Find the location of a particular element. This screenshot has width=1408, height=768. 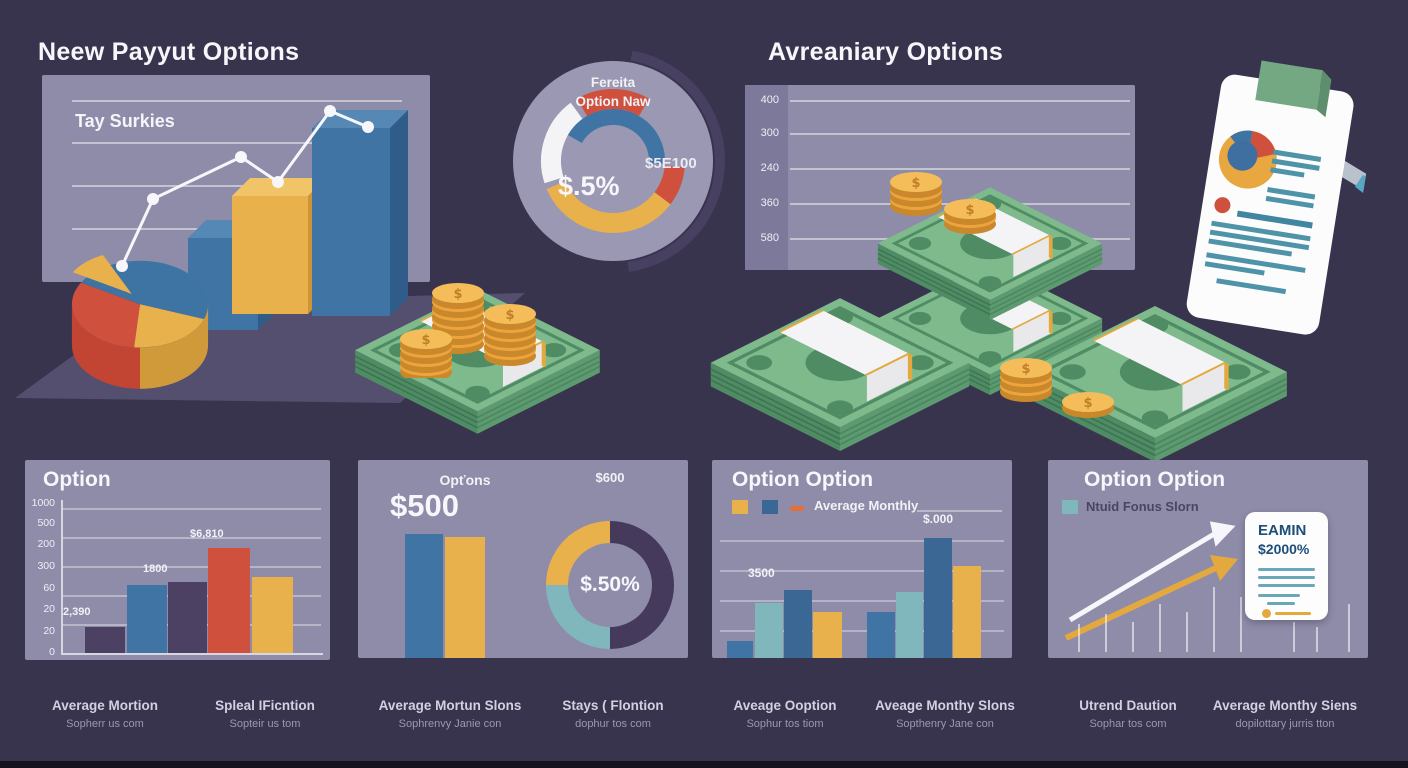

summary-section-title: Avreaniary Options is located at coordinates (886, 52).